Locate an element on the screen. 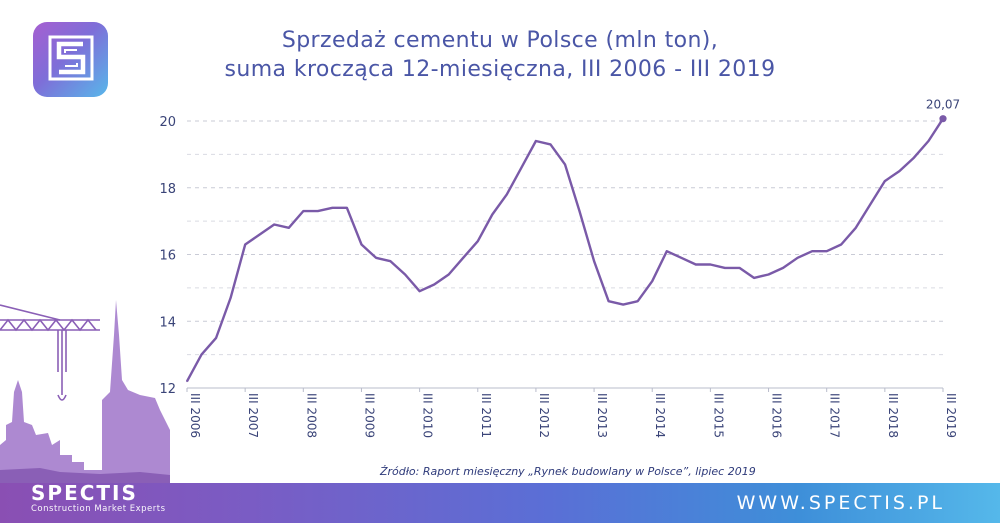 The image size is (1000, 523). x-tick-label: III 2009 is located at coordinates (369, 415).